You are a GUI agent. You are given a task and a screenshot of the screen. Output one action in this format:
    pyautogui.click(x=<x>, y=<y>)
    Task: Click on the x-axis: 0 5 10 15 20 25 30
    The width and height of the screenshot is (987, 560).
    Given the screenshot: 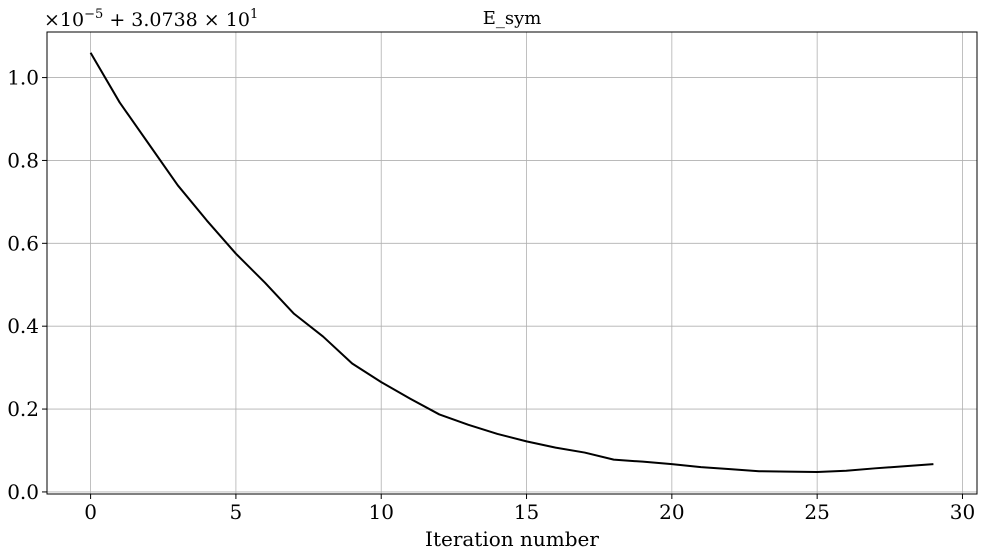 What is the action you would take?
    pyautogui.click(x=529, y=509)
    